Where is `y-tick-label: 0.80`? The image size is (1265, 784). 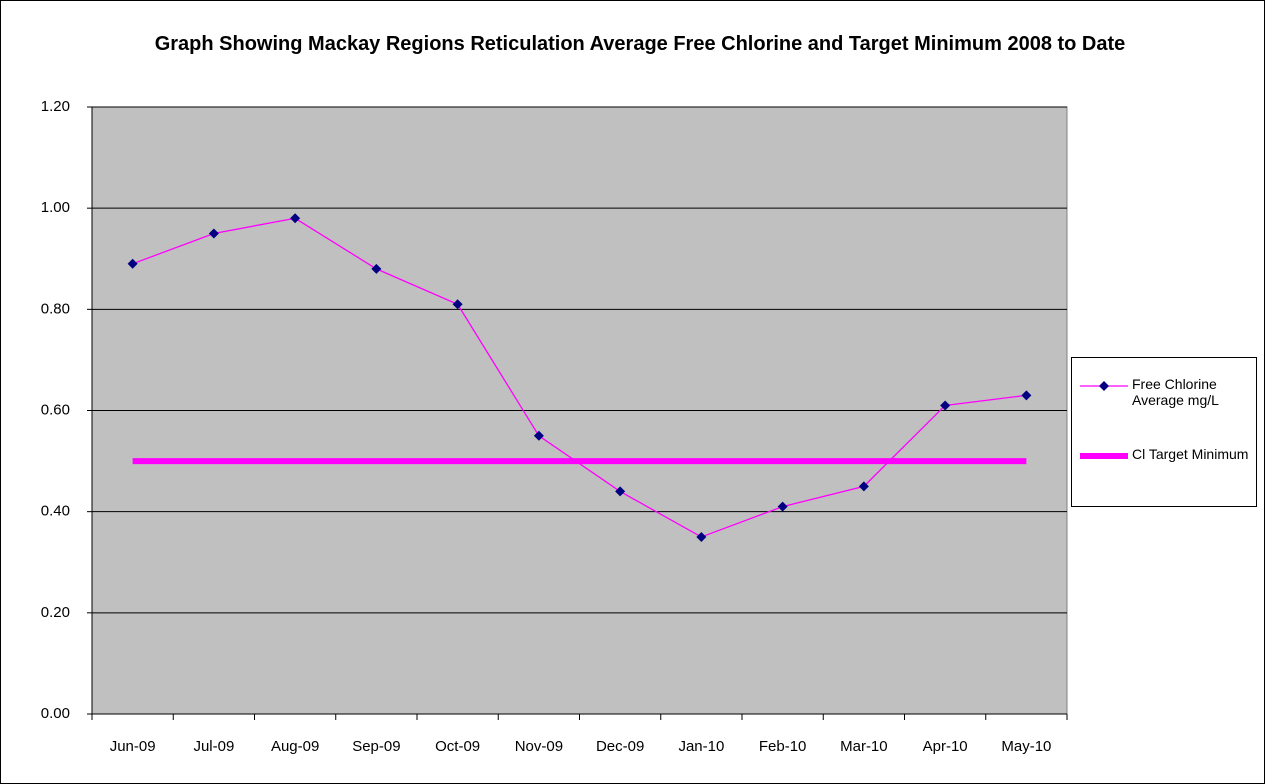 y-tick-label: 0.80 is located at coordinates (55, 308).